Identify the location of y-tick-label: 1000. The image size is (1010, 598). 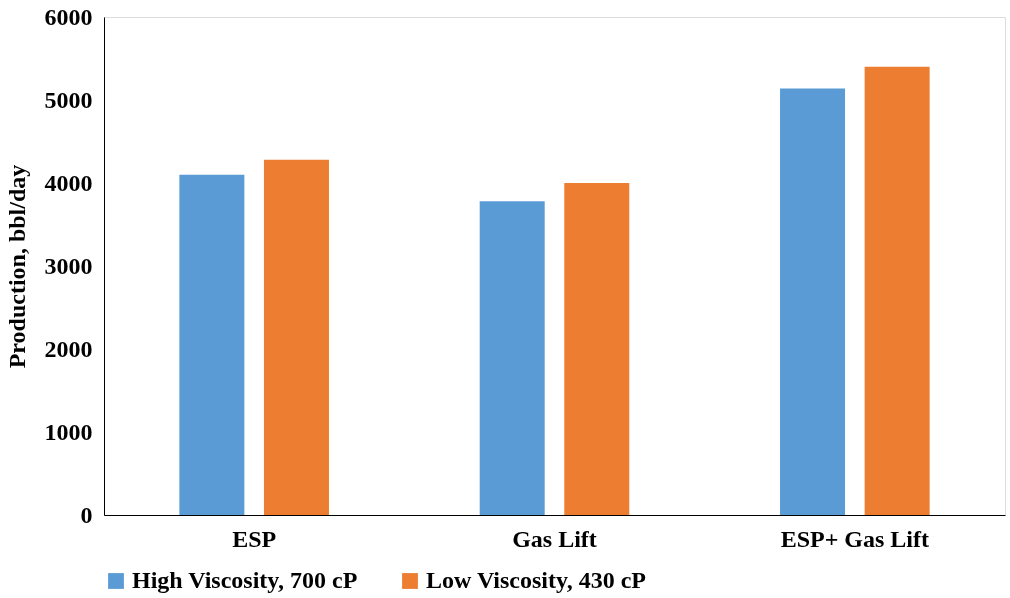
(68, 431).